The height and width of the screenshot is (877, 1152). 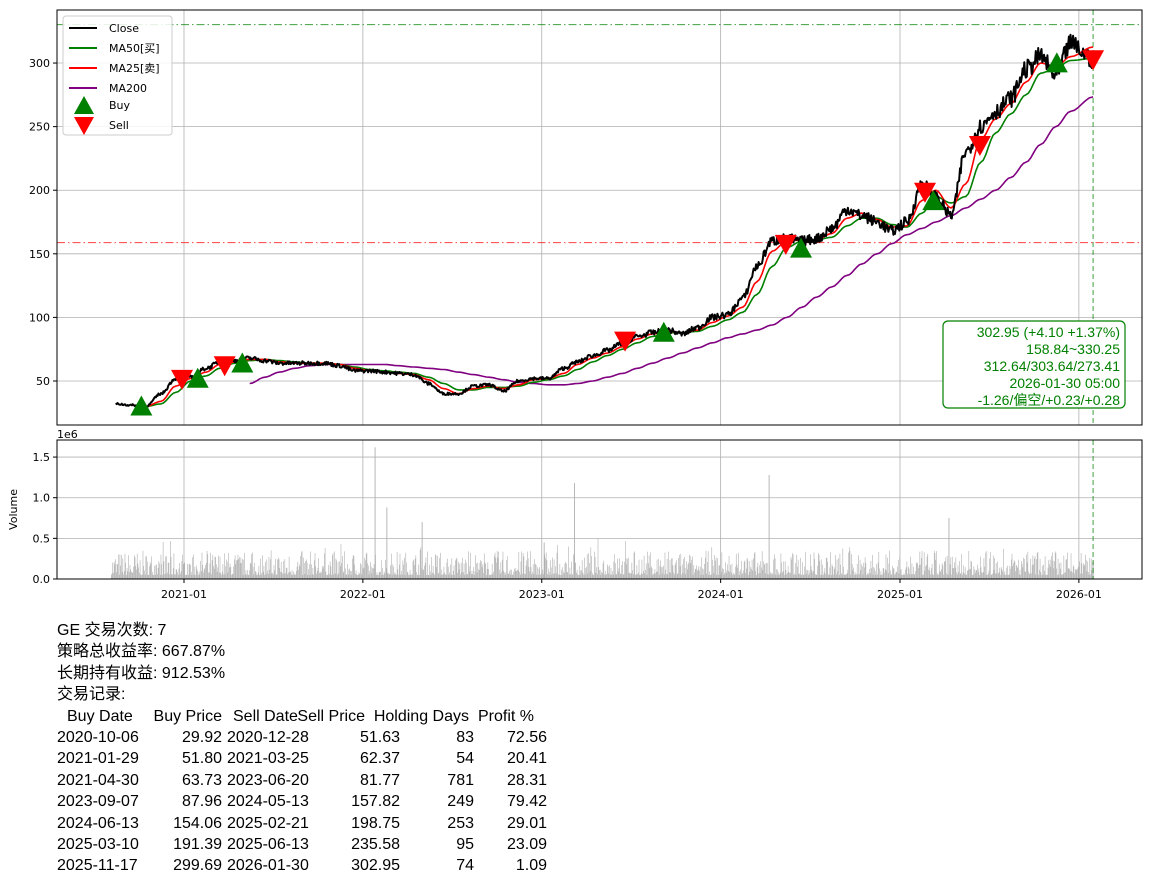 I want to click on info-line: 2026-01-30 05:00, so click(x=1064, y=383).